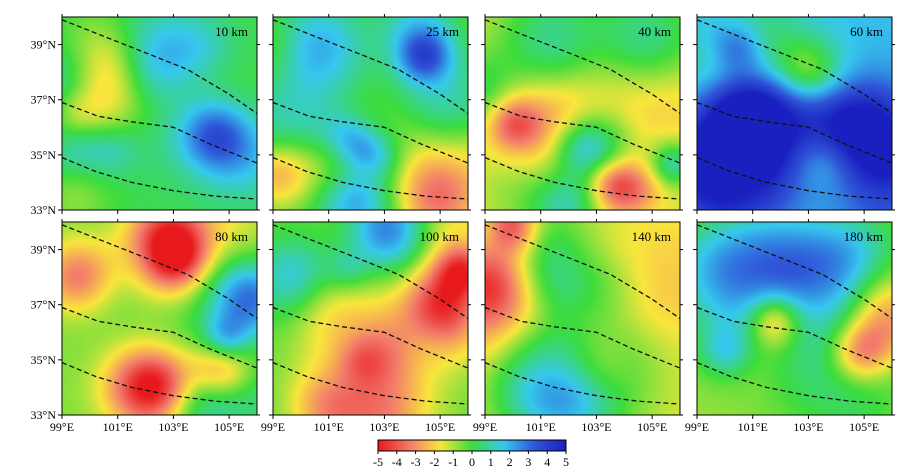 The height and width of the screenshot is (474, 924). Describe the element at coordinates (231, 31) in the screenshot. I see `depth-label: 10 km` at that location.